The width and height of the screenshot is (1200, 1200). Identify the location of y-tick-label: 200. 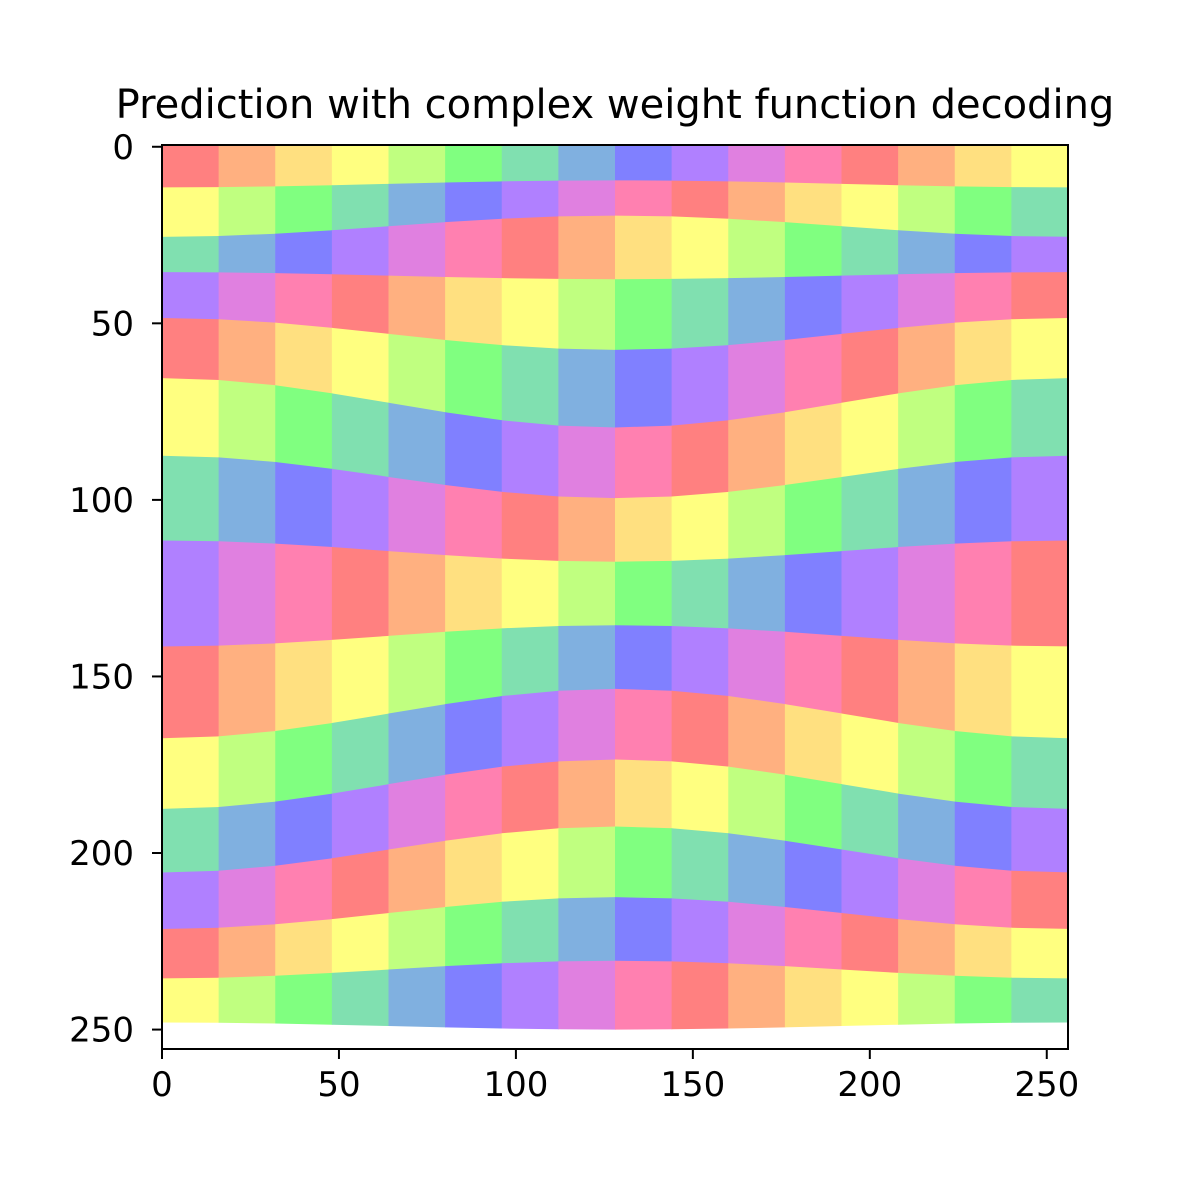
(101, 854).